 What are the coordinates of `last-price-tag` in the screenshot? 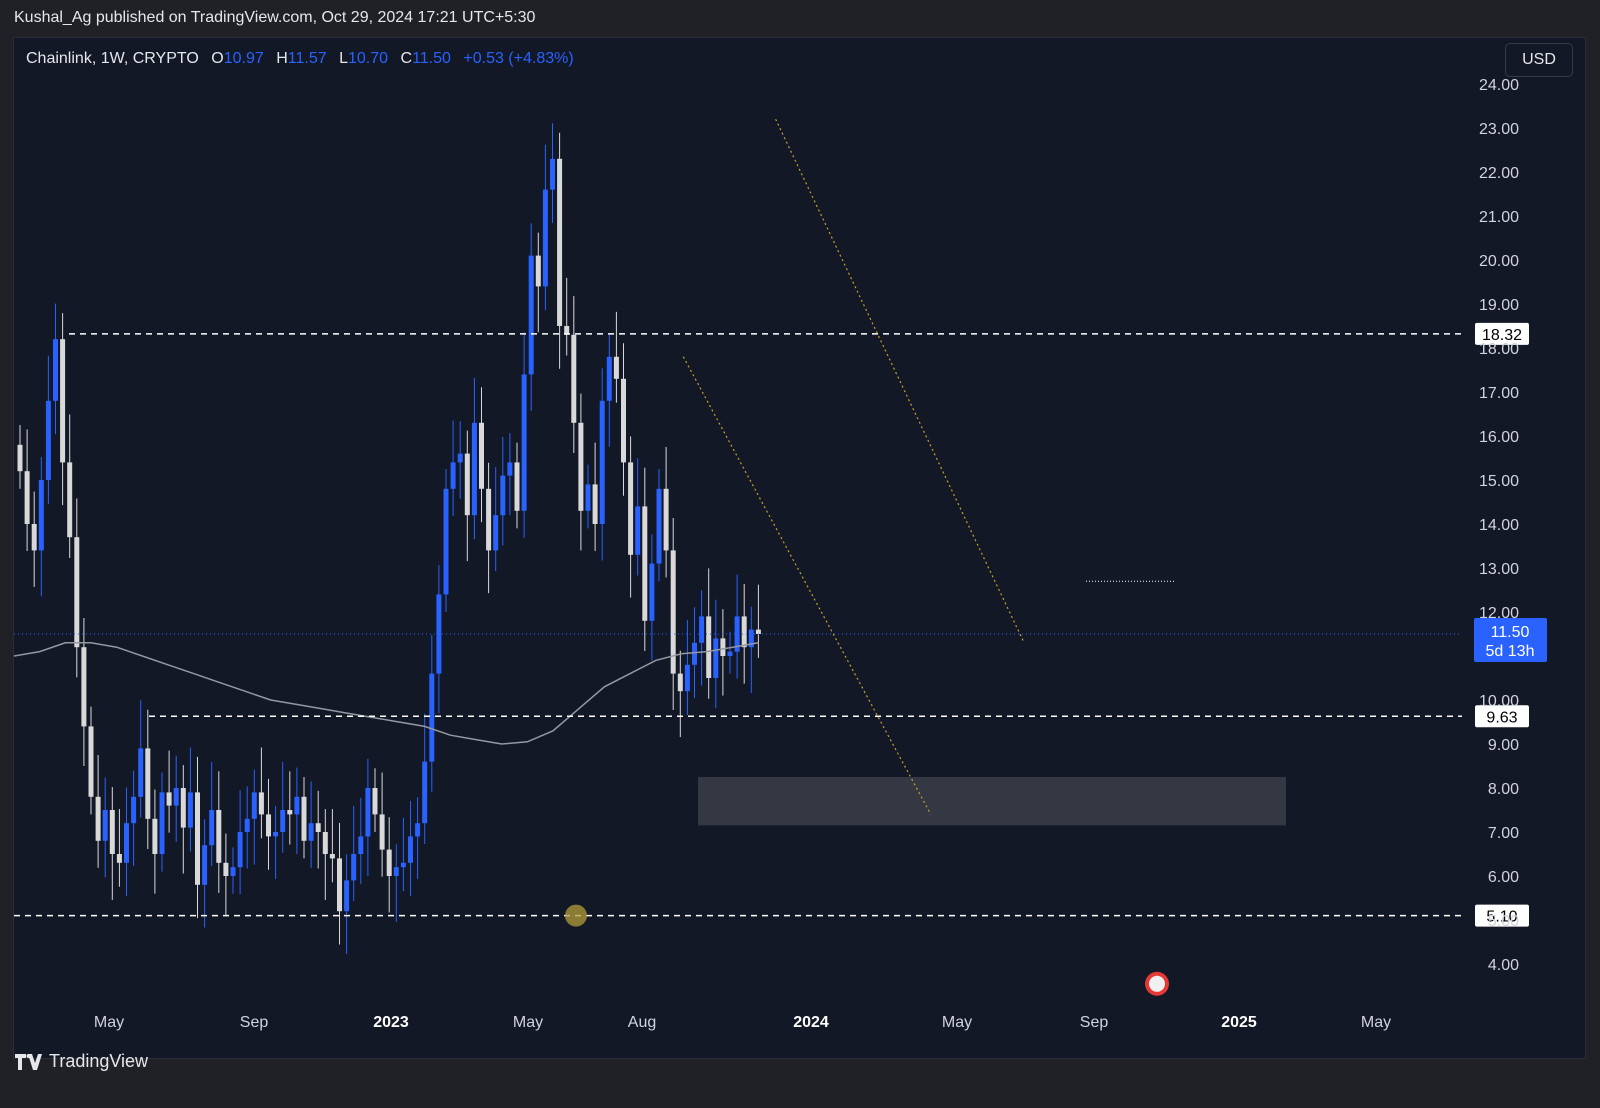 It's located at (1510, 640).